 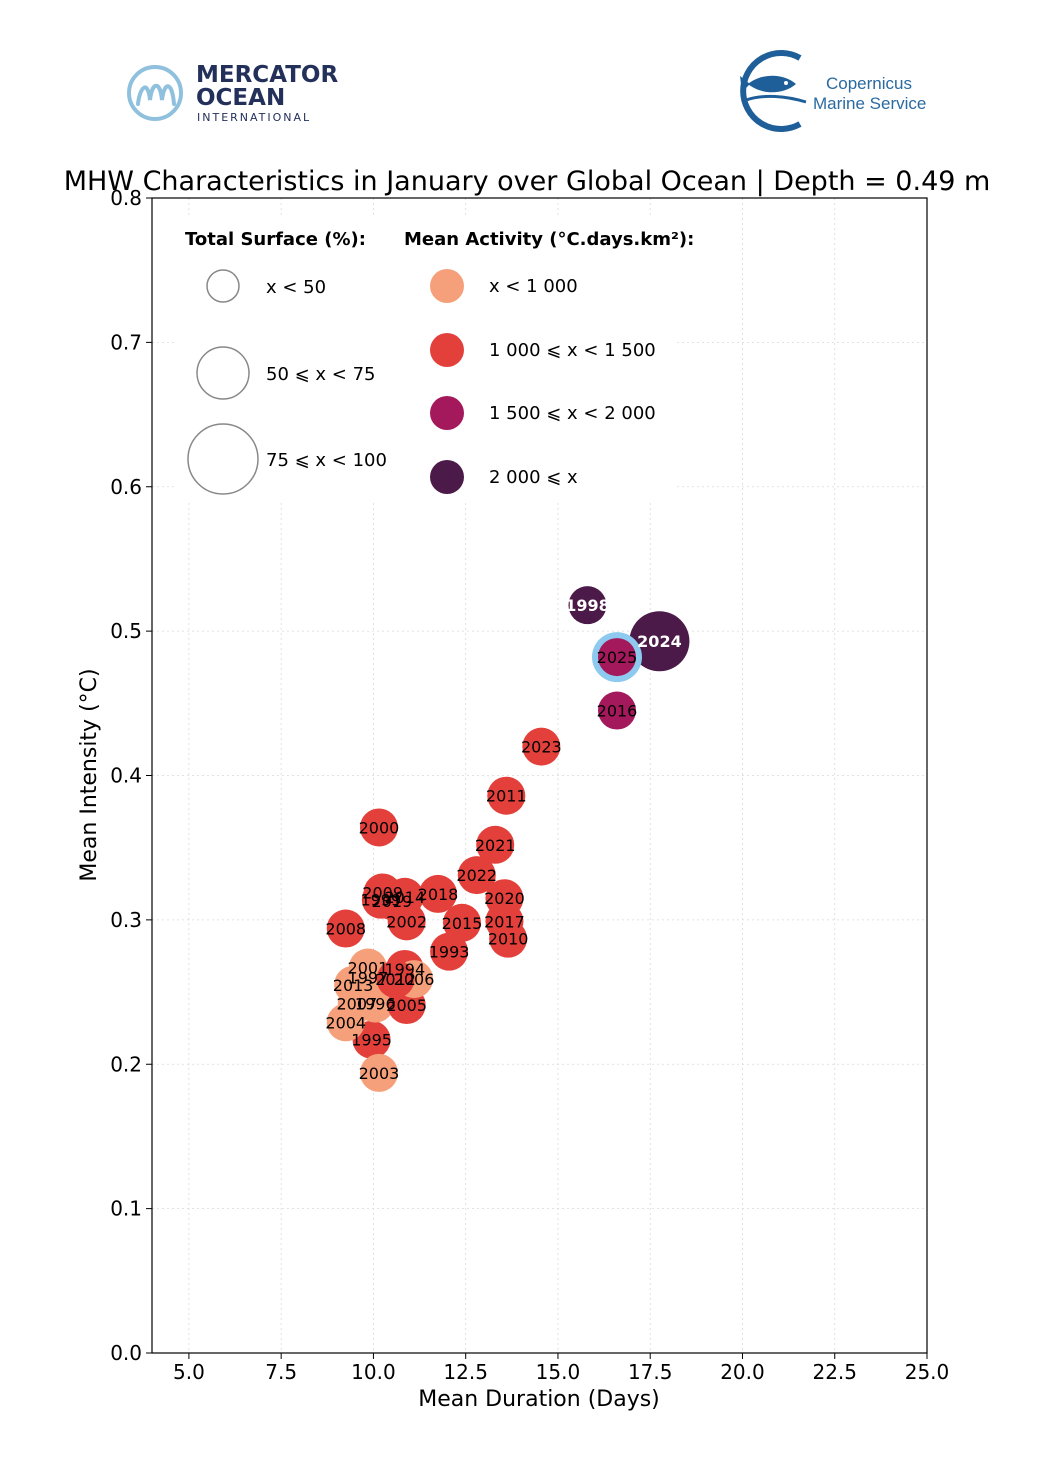 I want to click on point-2020, so click(x=504, y=898).